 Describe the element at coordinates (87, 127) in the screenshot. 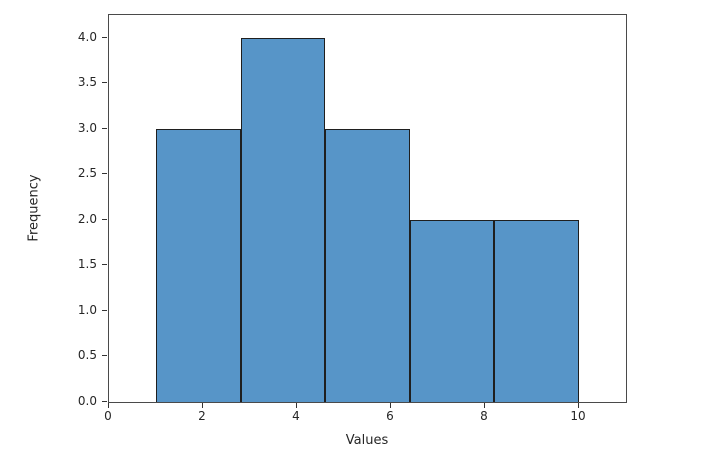

I see `y-tick-label: 3.0` at that location.